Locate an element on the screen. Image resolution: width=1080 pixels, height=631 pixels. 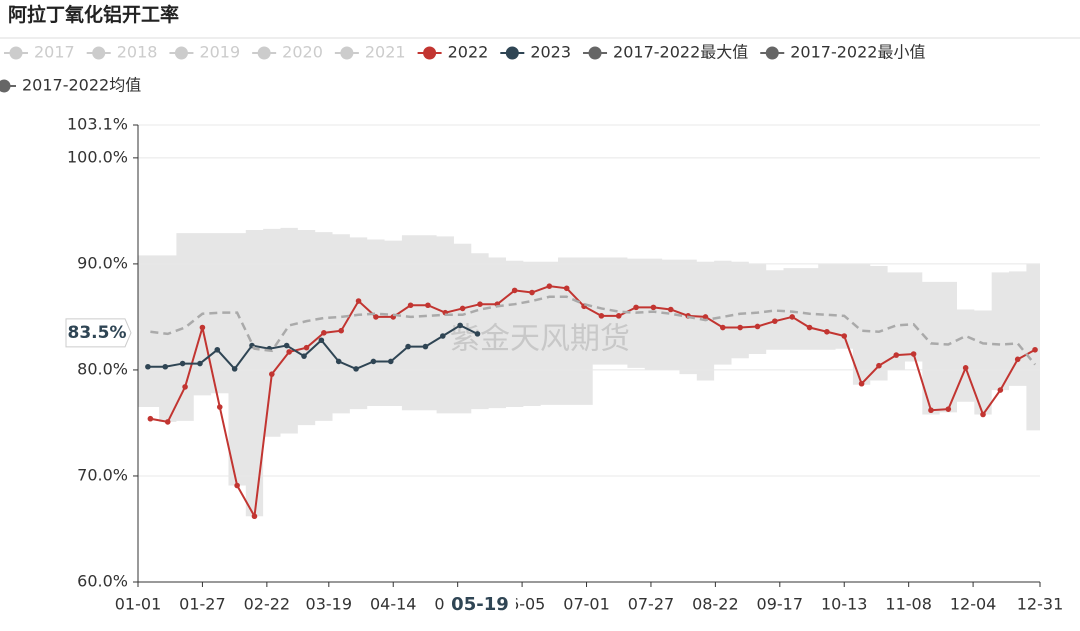
x-tick-label: 01-27 is located at coordinates (202, 604).